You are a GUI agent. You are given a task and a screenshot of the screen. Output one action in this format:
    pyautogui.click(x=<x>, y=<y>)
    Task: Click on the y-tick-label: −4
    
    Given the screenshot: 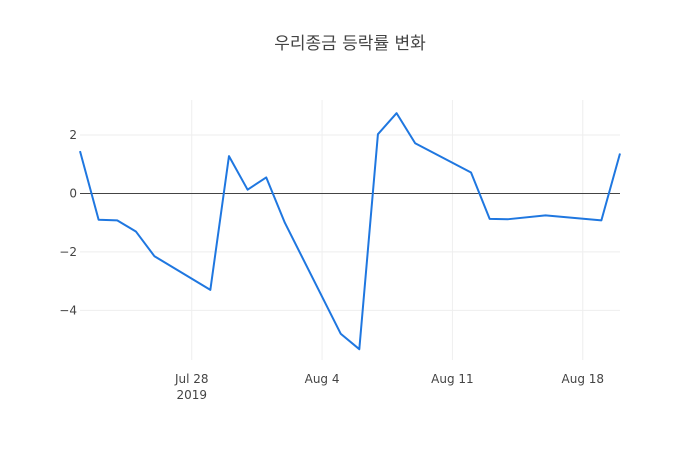 What is the action you would take?
    pyautogui.click(x=68, y=310)
    